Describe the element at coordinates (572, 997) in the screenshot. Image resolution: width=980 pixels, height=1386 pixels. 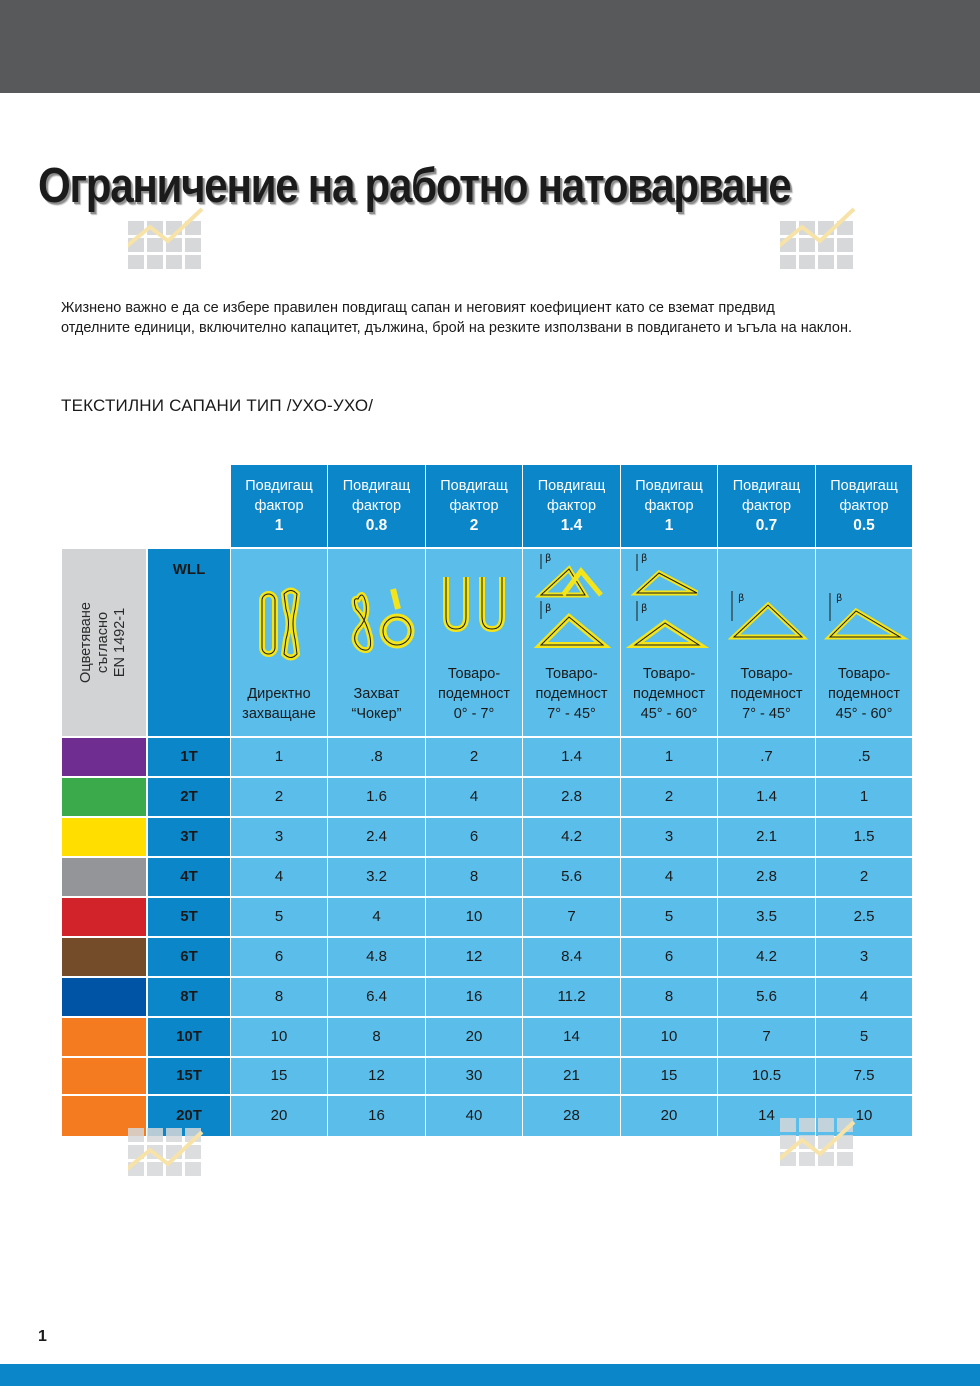
I see `value-cell: 11.2` at that location.